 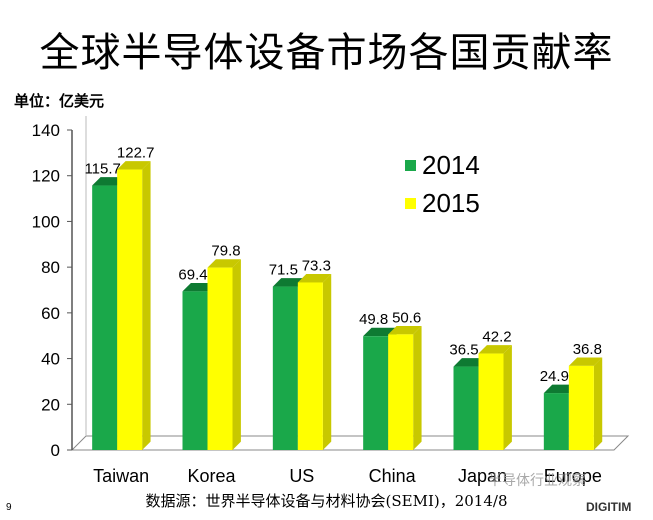 I want to click on bar-2014-US, so click(x=285, y=368).